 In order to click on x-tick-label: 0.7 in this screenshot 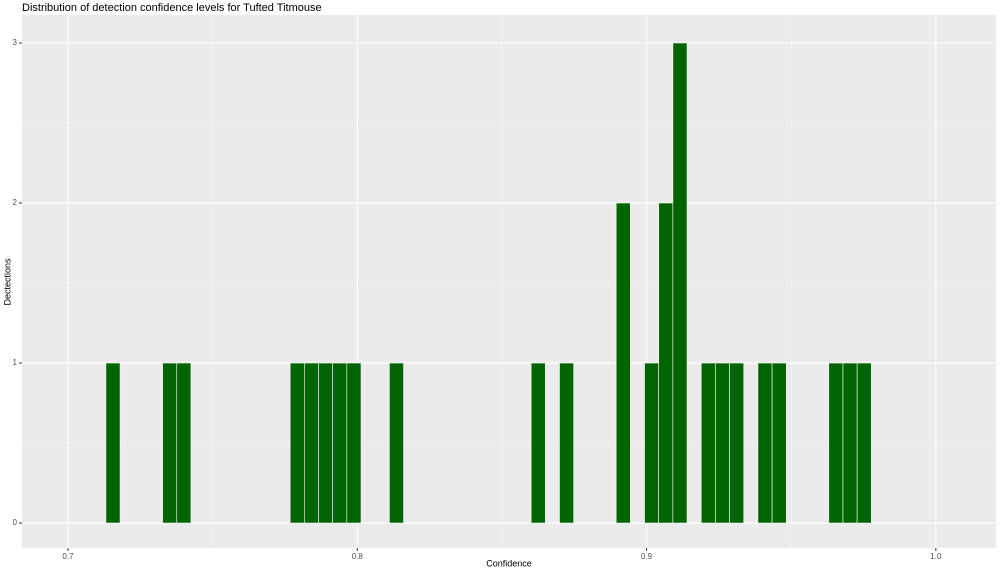, I will do `click(68, 556)`.